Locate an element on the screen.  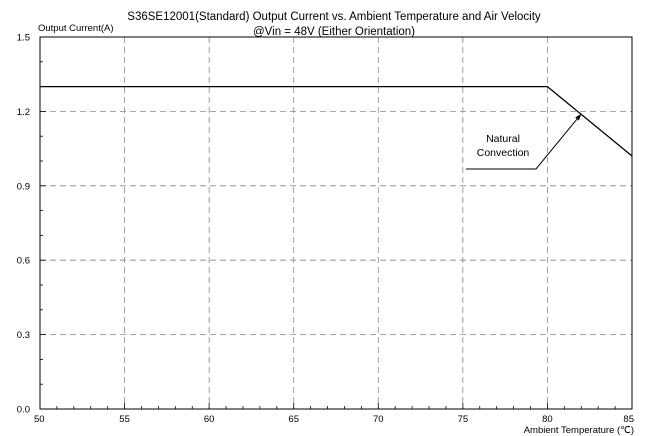
chart-subtitle: @Vin = 48V (Either Orientation) is located at coordinates (334, 32).